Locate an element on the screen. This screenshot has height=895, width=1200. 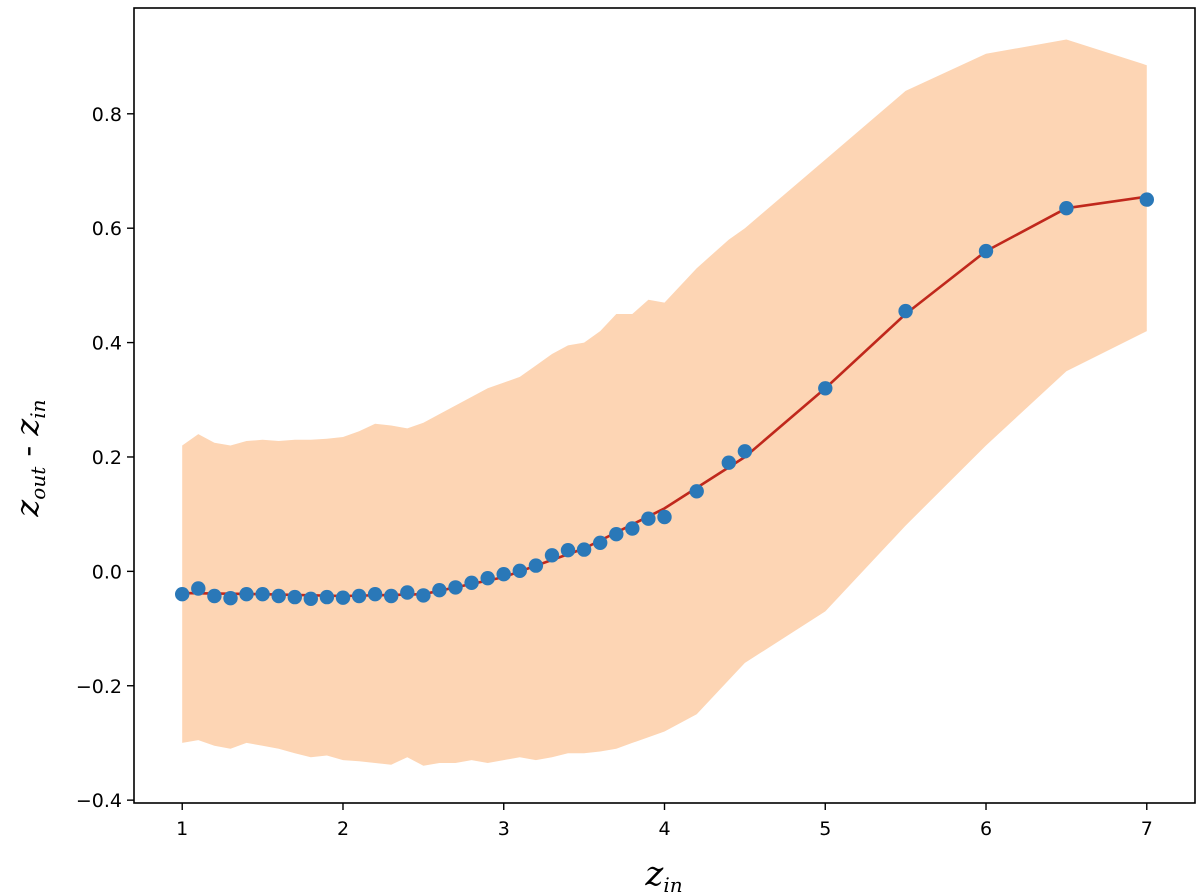
y-tick-label: 0.8 is located at coordinates (107, 115).